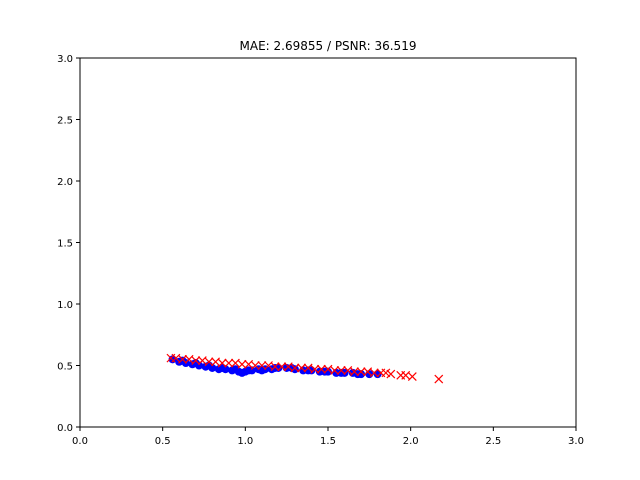 The height and width of the screenshot is (480, 640). Describe the element at coordinates (493, 441) in the screenshot. I see `x-tick-label: 2.5` at that location.